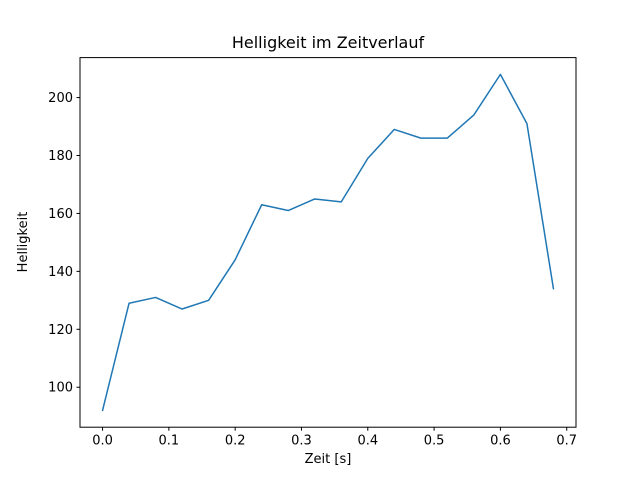 Image resolution: width=640 pixels, height=480 pixels. I want to click on y-axis-label: Helligkeit, so click(23, 242).